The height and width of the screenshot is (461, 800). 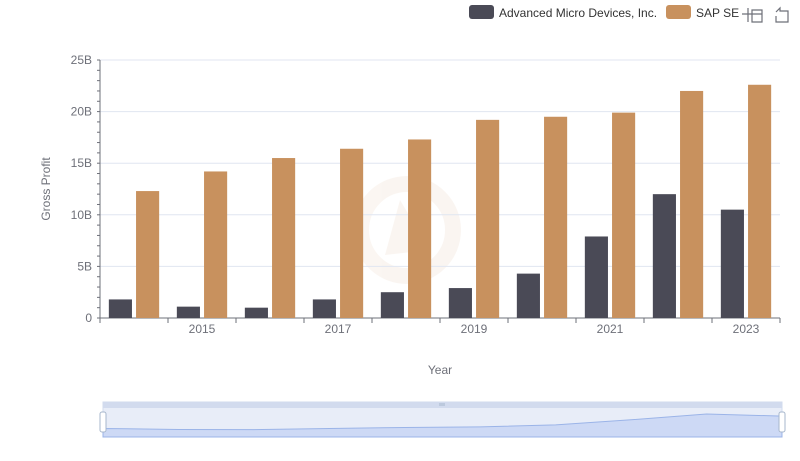 I want to click on y-tick-label: 25B, so click(x=81, y=60).